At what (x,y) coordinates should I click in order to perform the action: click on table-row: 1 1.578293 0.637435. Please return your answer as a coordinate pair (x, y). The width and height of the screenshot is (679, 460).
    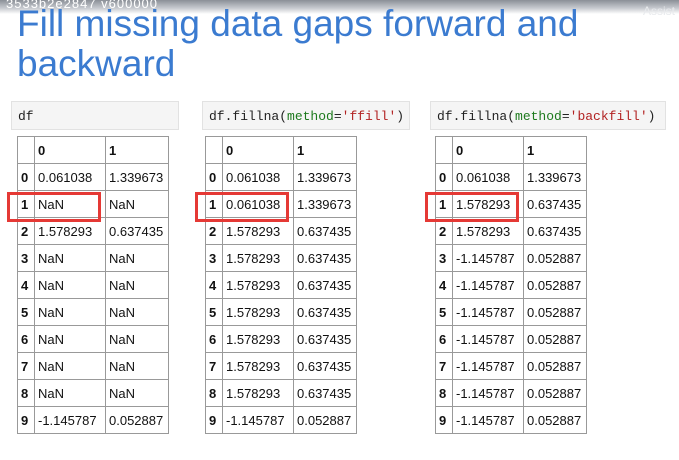
    Looking at the image, I should click on (511, 204).